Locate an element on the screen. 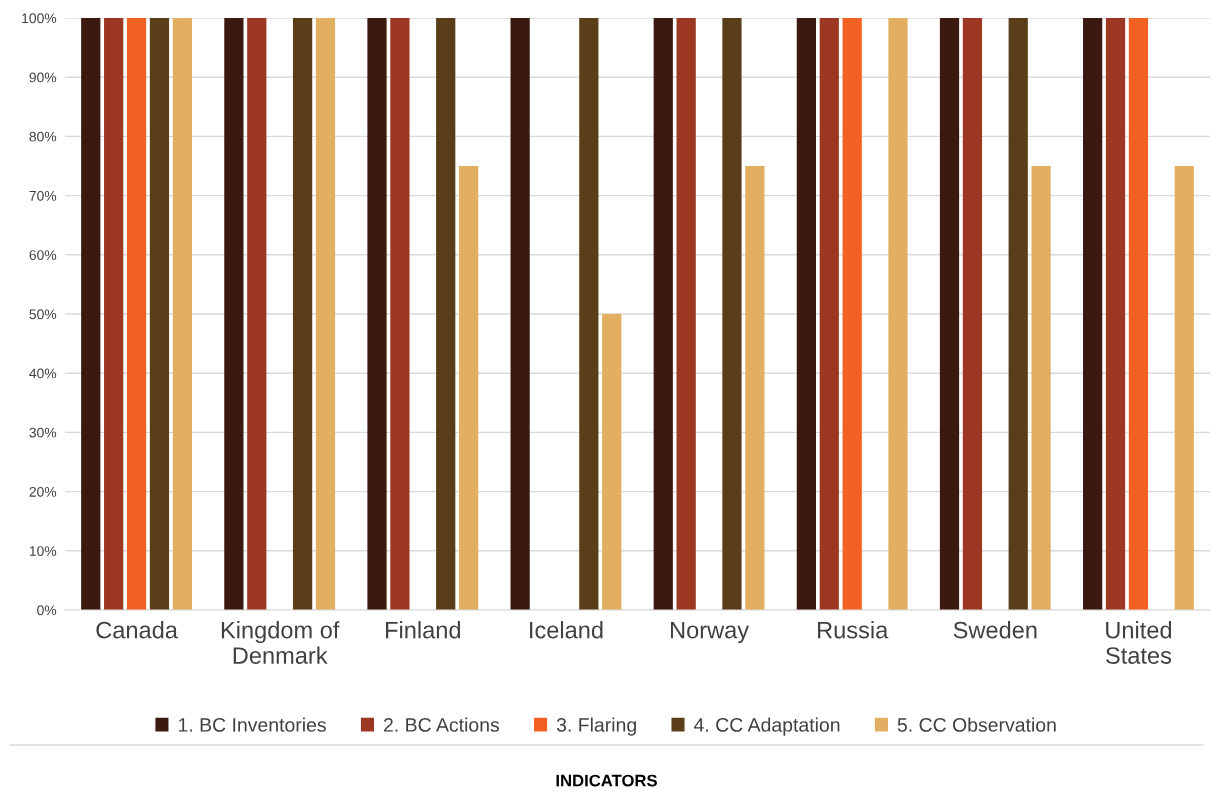  x-tick-label: Canada is located at coordinates (137, 630).